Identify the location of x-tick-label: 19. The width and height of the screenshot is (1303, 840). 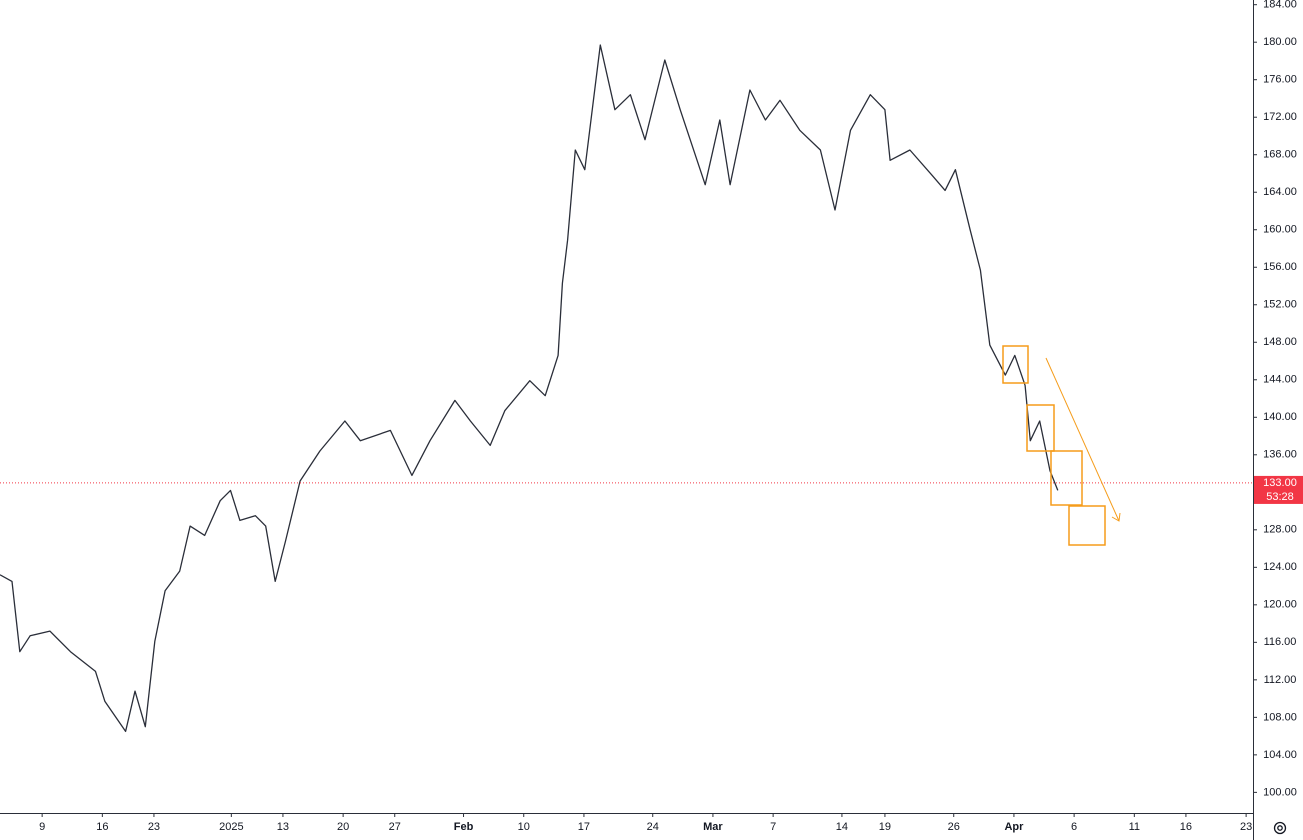
(885, 827).